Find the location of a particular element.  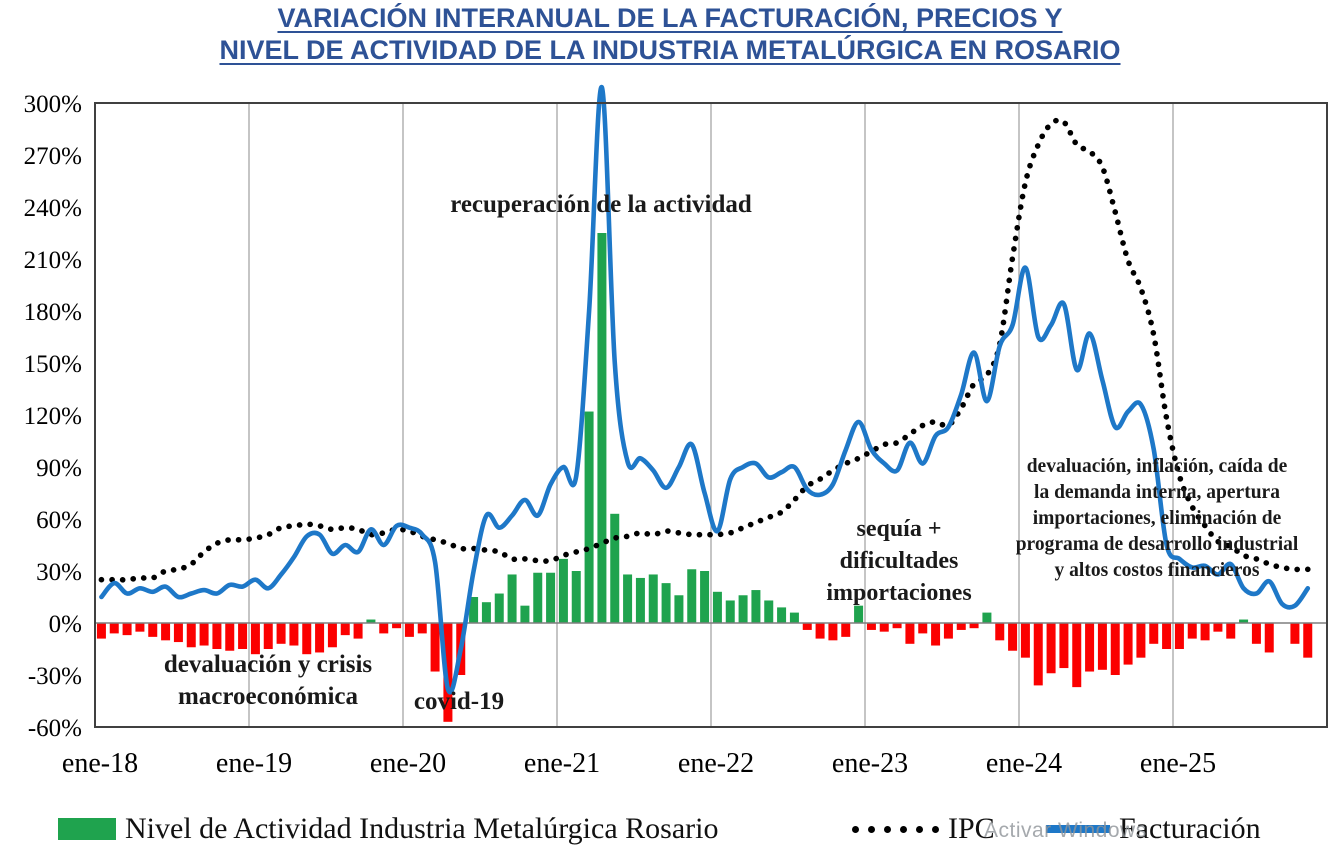

x-tick-label: ene-23 is located at coordinates (870, 763).